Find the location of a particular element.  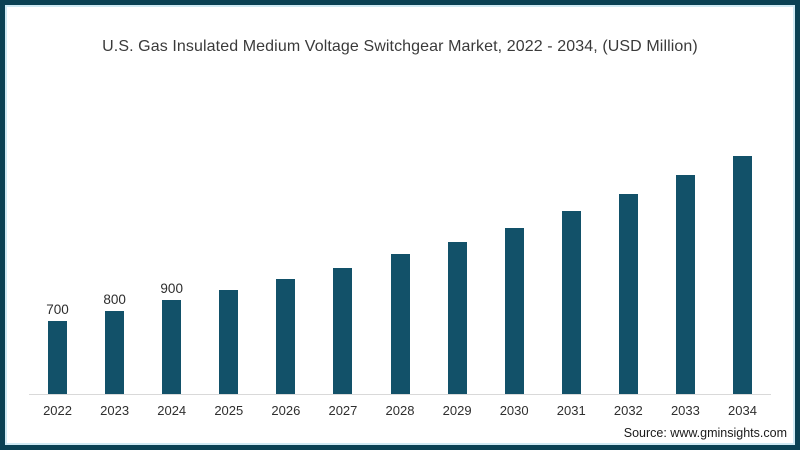

bar-column: 700 is located at coordinates (57, 347).